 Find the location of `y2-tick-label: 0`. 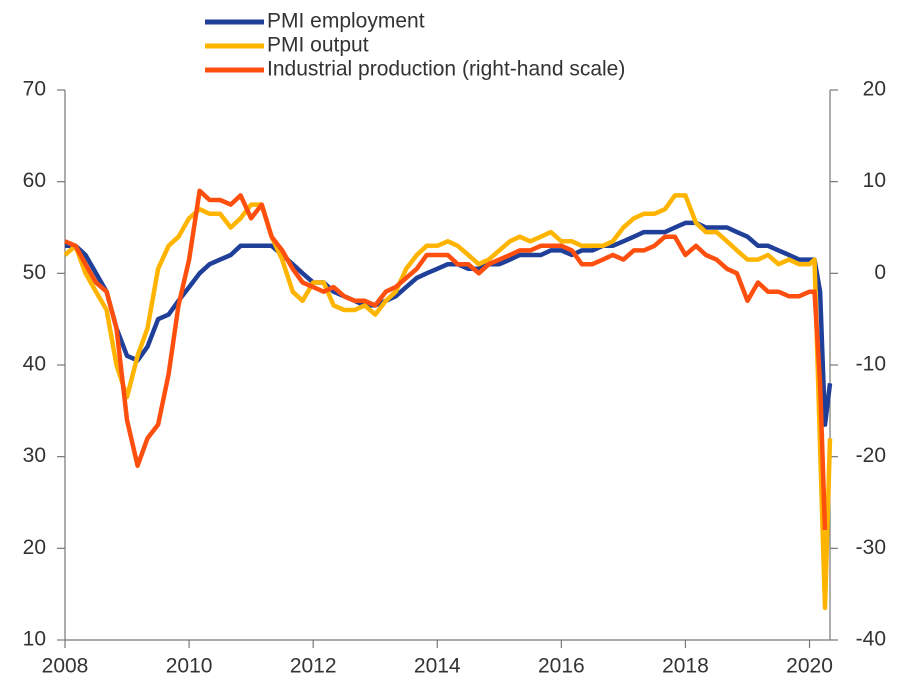

y2-tick-label: 0 is located at coordinates (880, 272).